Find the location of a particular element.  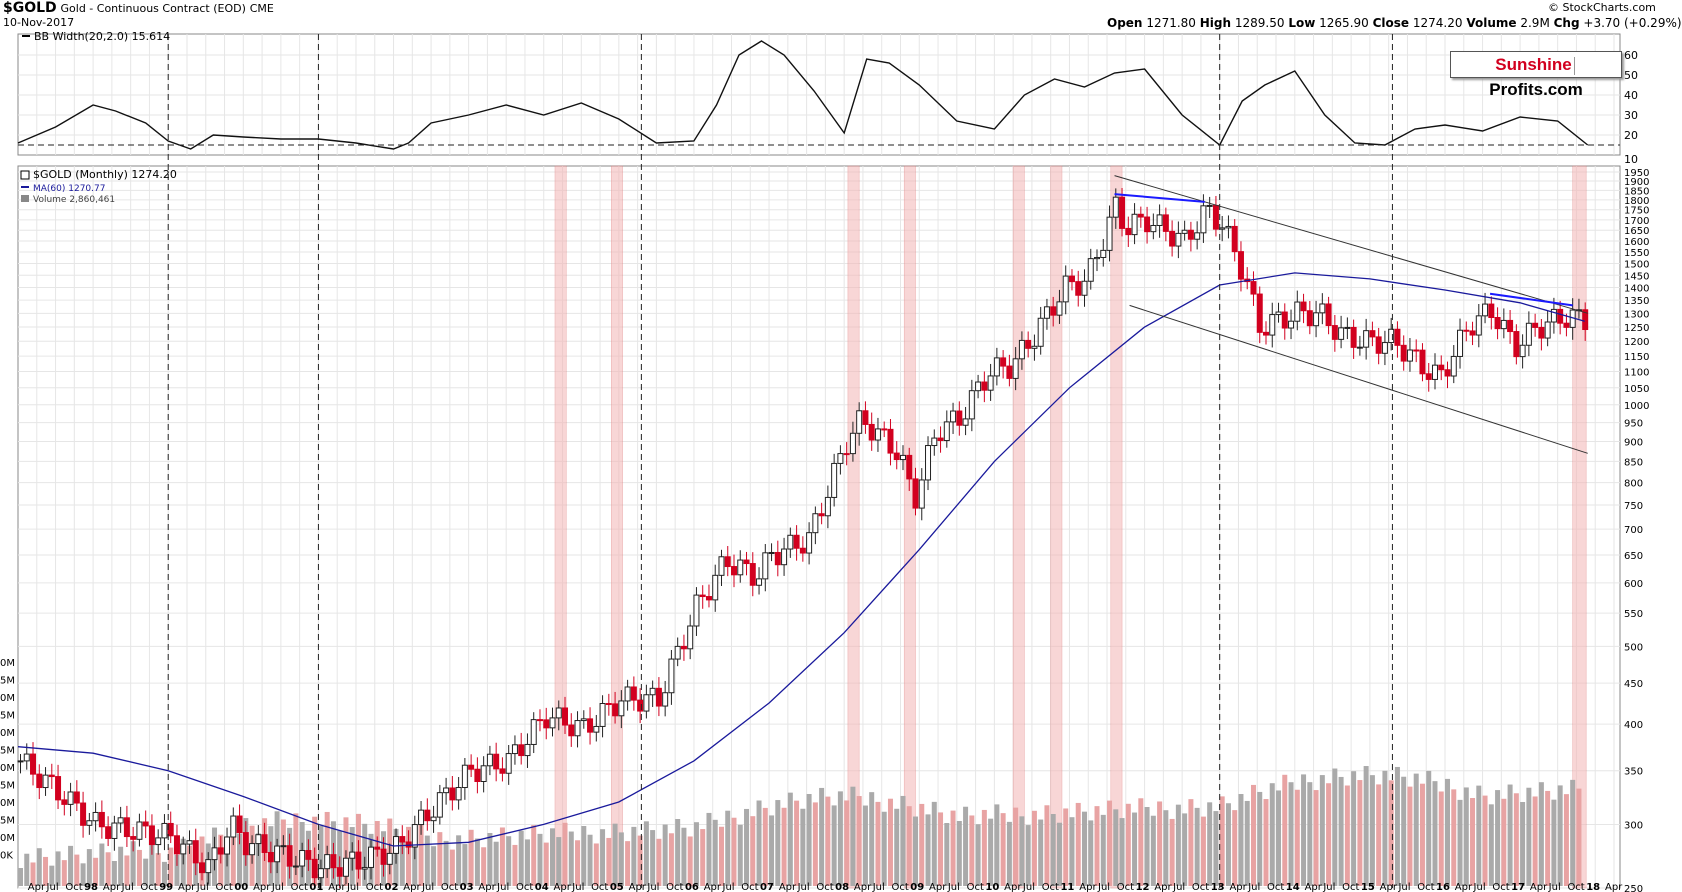

price-y-tick-label: 1500 is located at coordinates (1636, 264).